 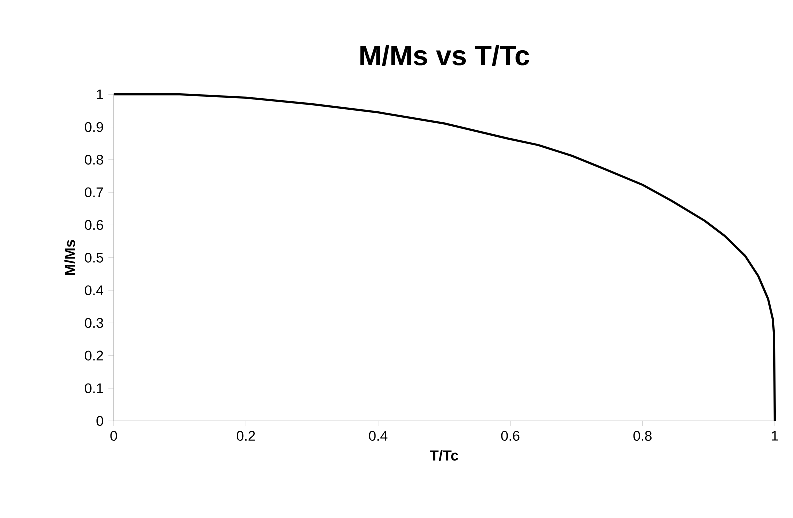 I want to click on y-tick-label: 0.6, so click(x=94, y=225).